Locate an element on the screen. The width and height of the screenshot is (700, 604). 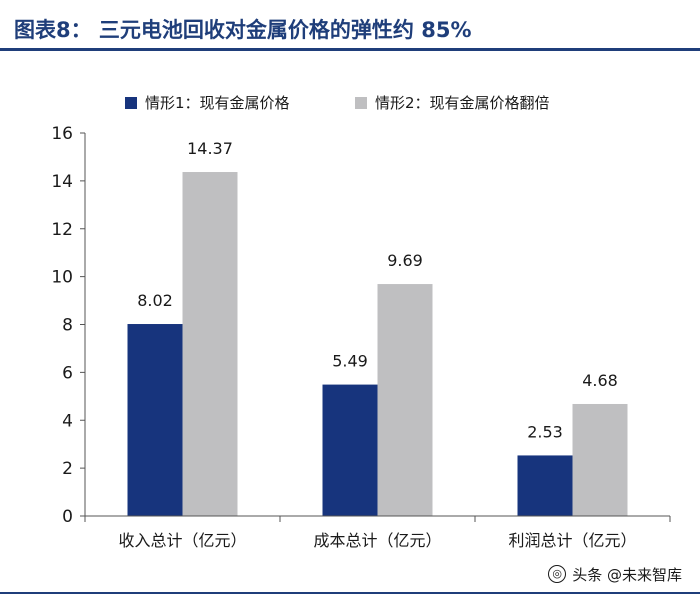
y-tick-label: 8 is located at coordinates (67, 326).